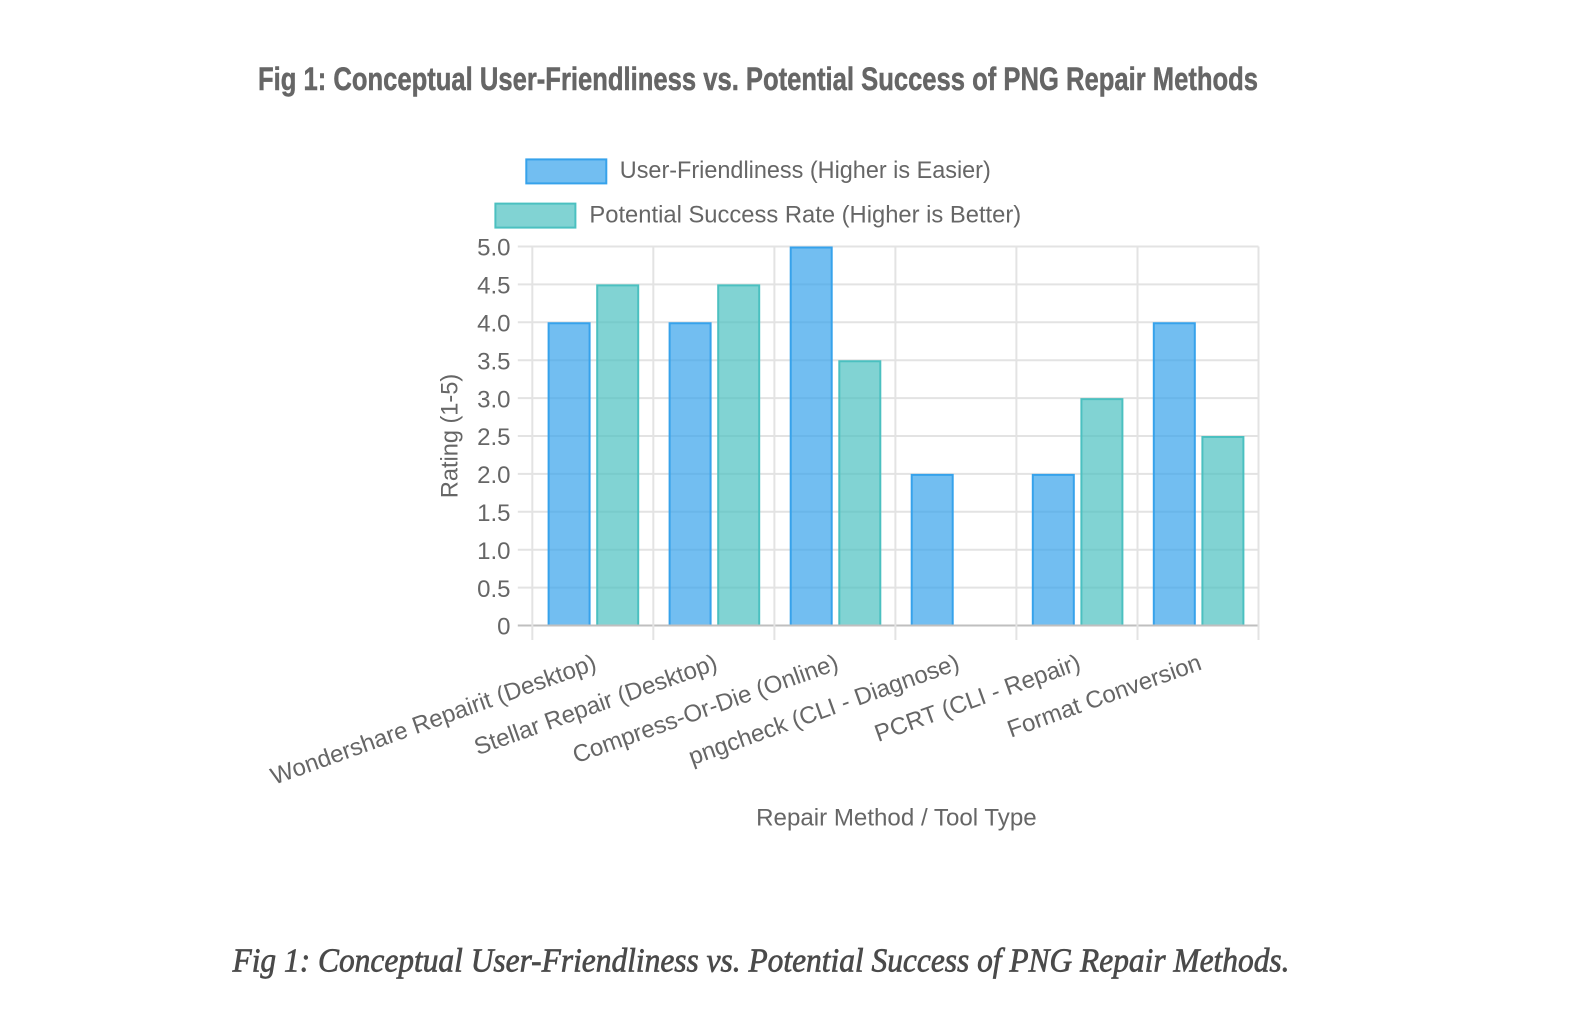 The image size is (1580, 1013). Describe the element at coordinates (493, 475) in the screenshot. I see `svg-text: 2.0` at that location.